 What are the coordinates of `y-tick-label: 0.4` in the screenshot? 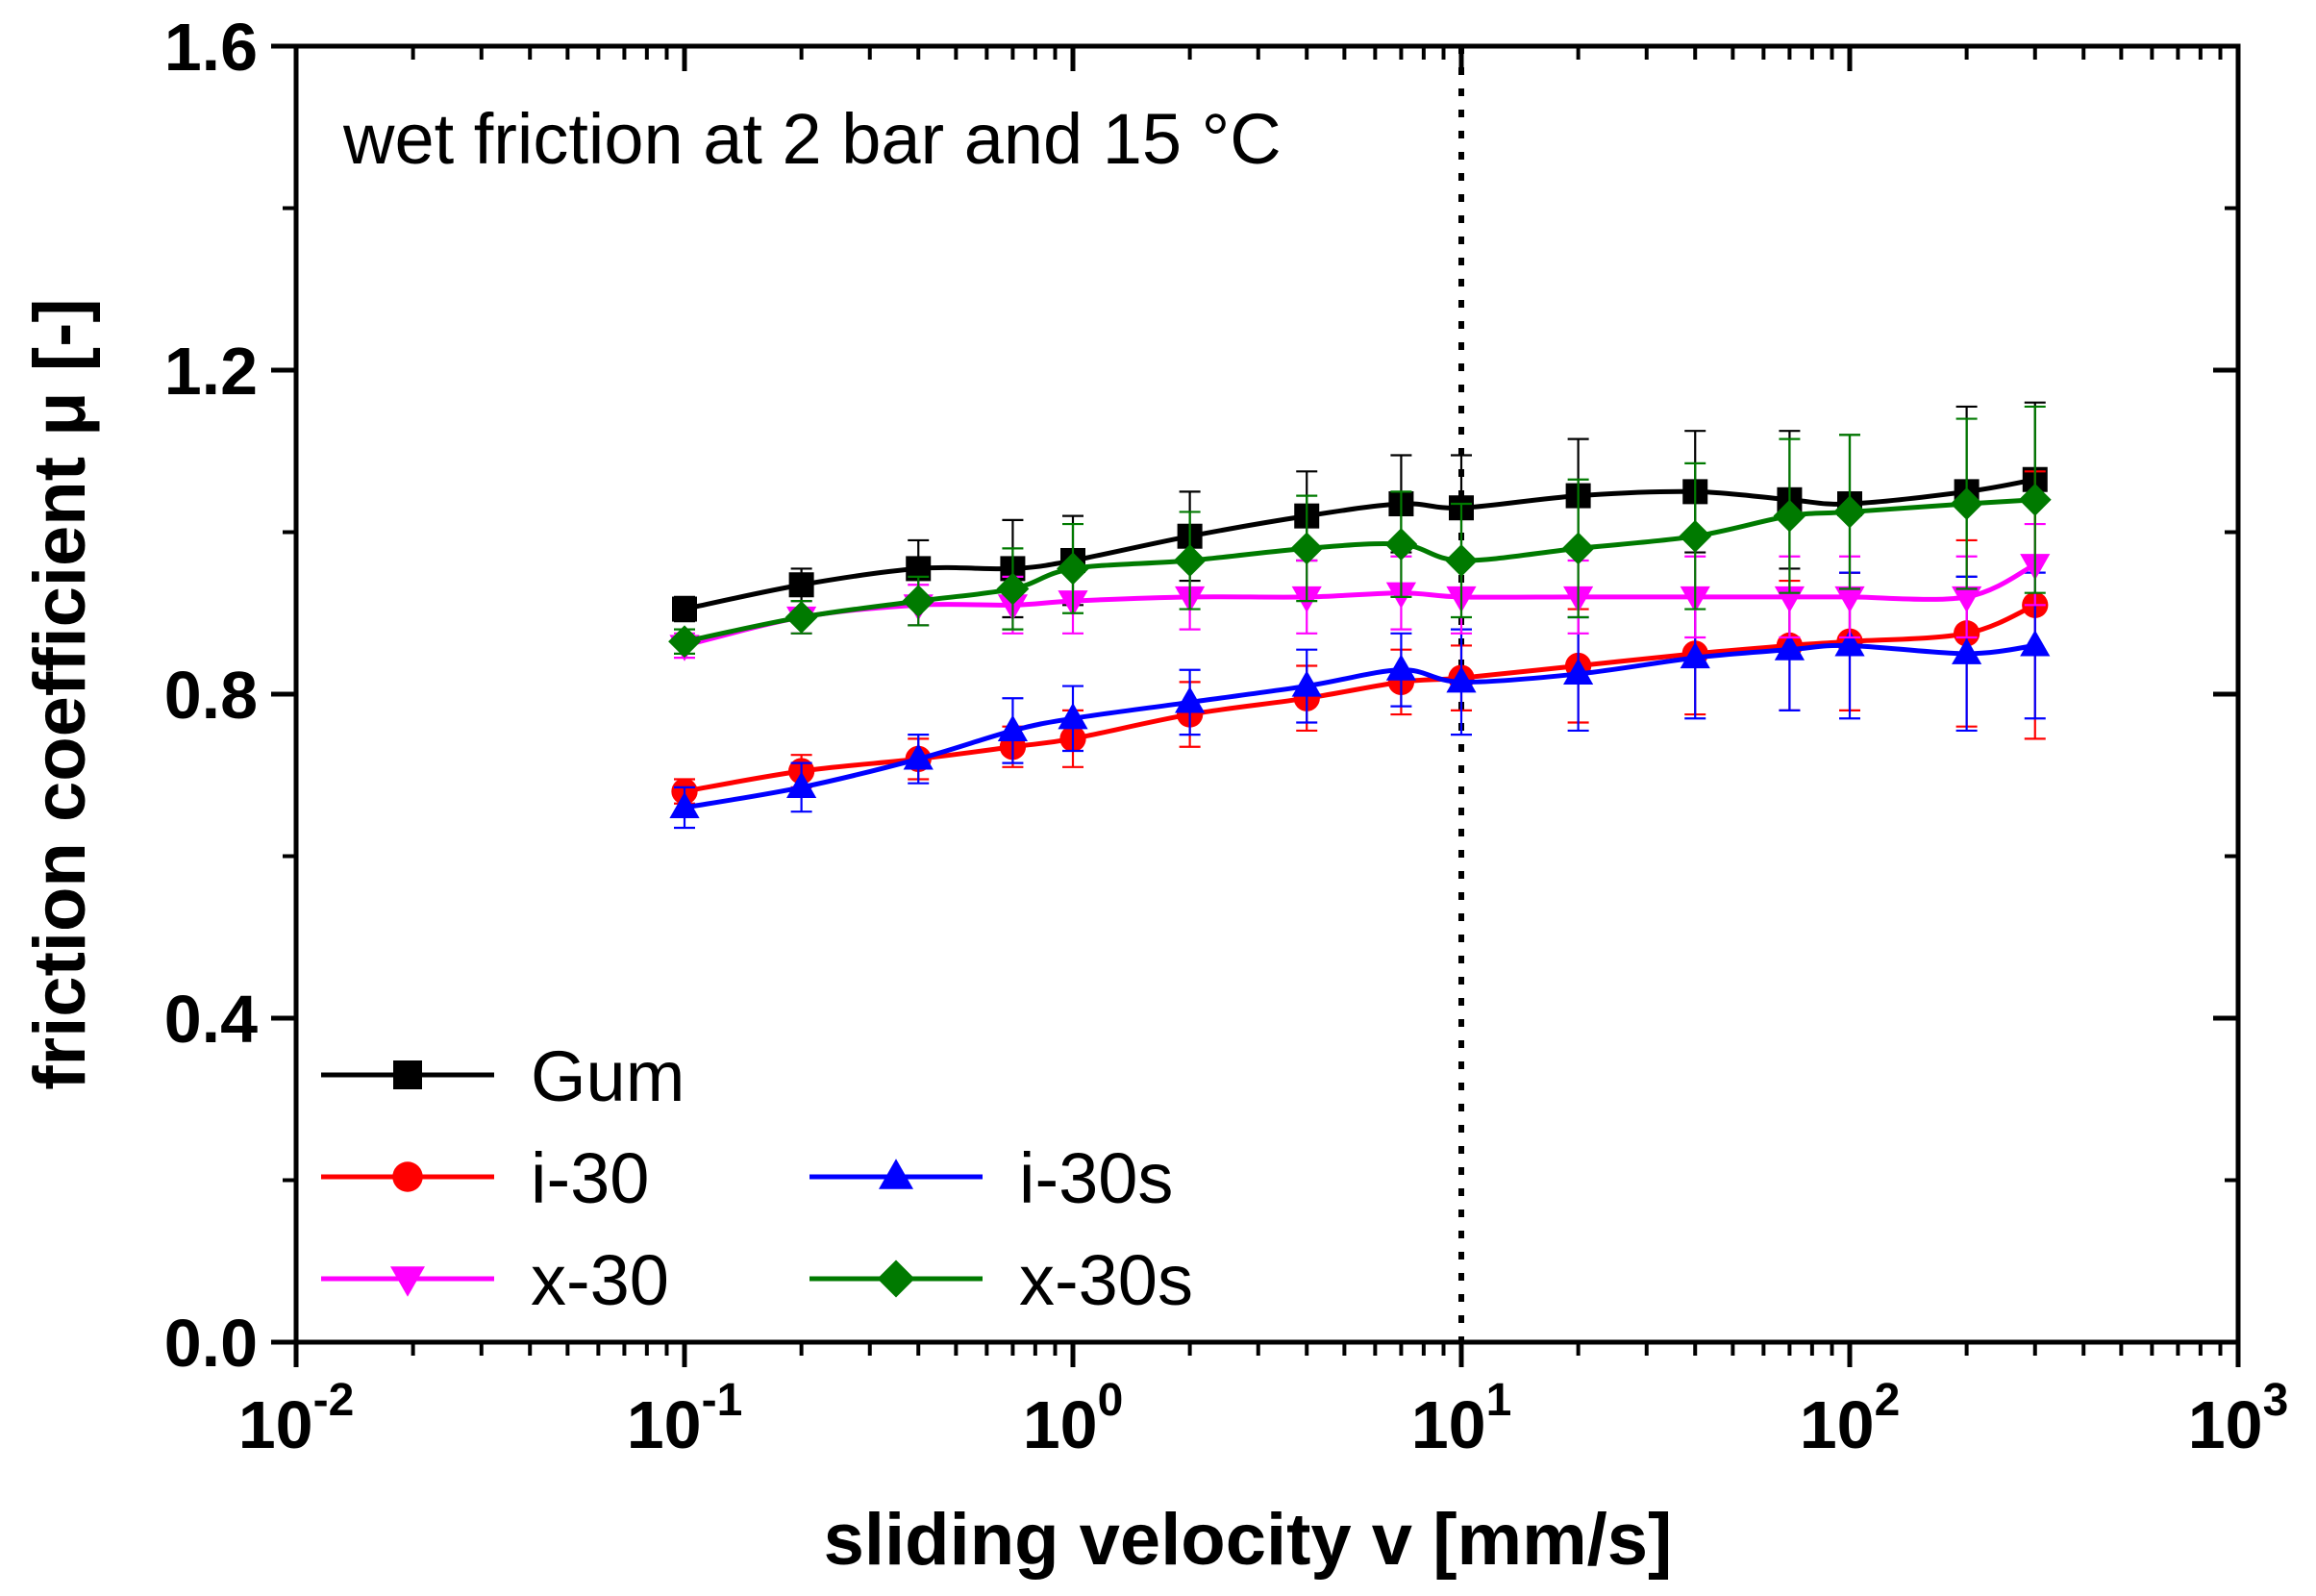 It's located at (211, 1019).